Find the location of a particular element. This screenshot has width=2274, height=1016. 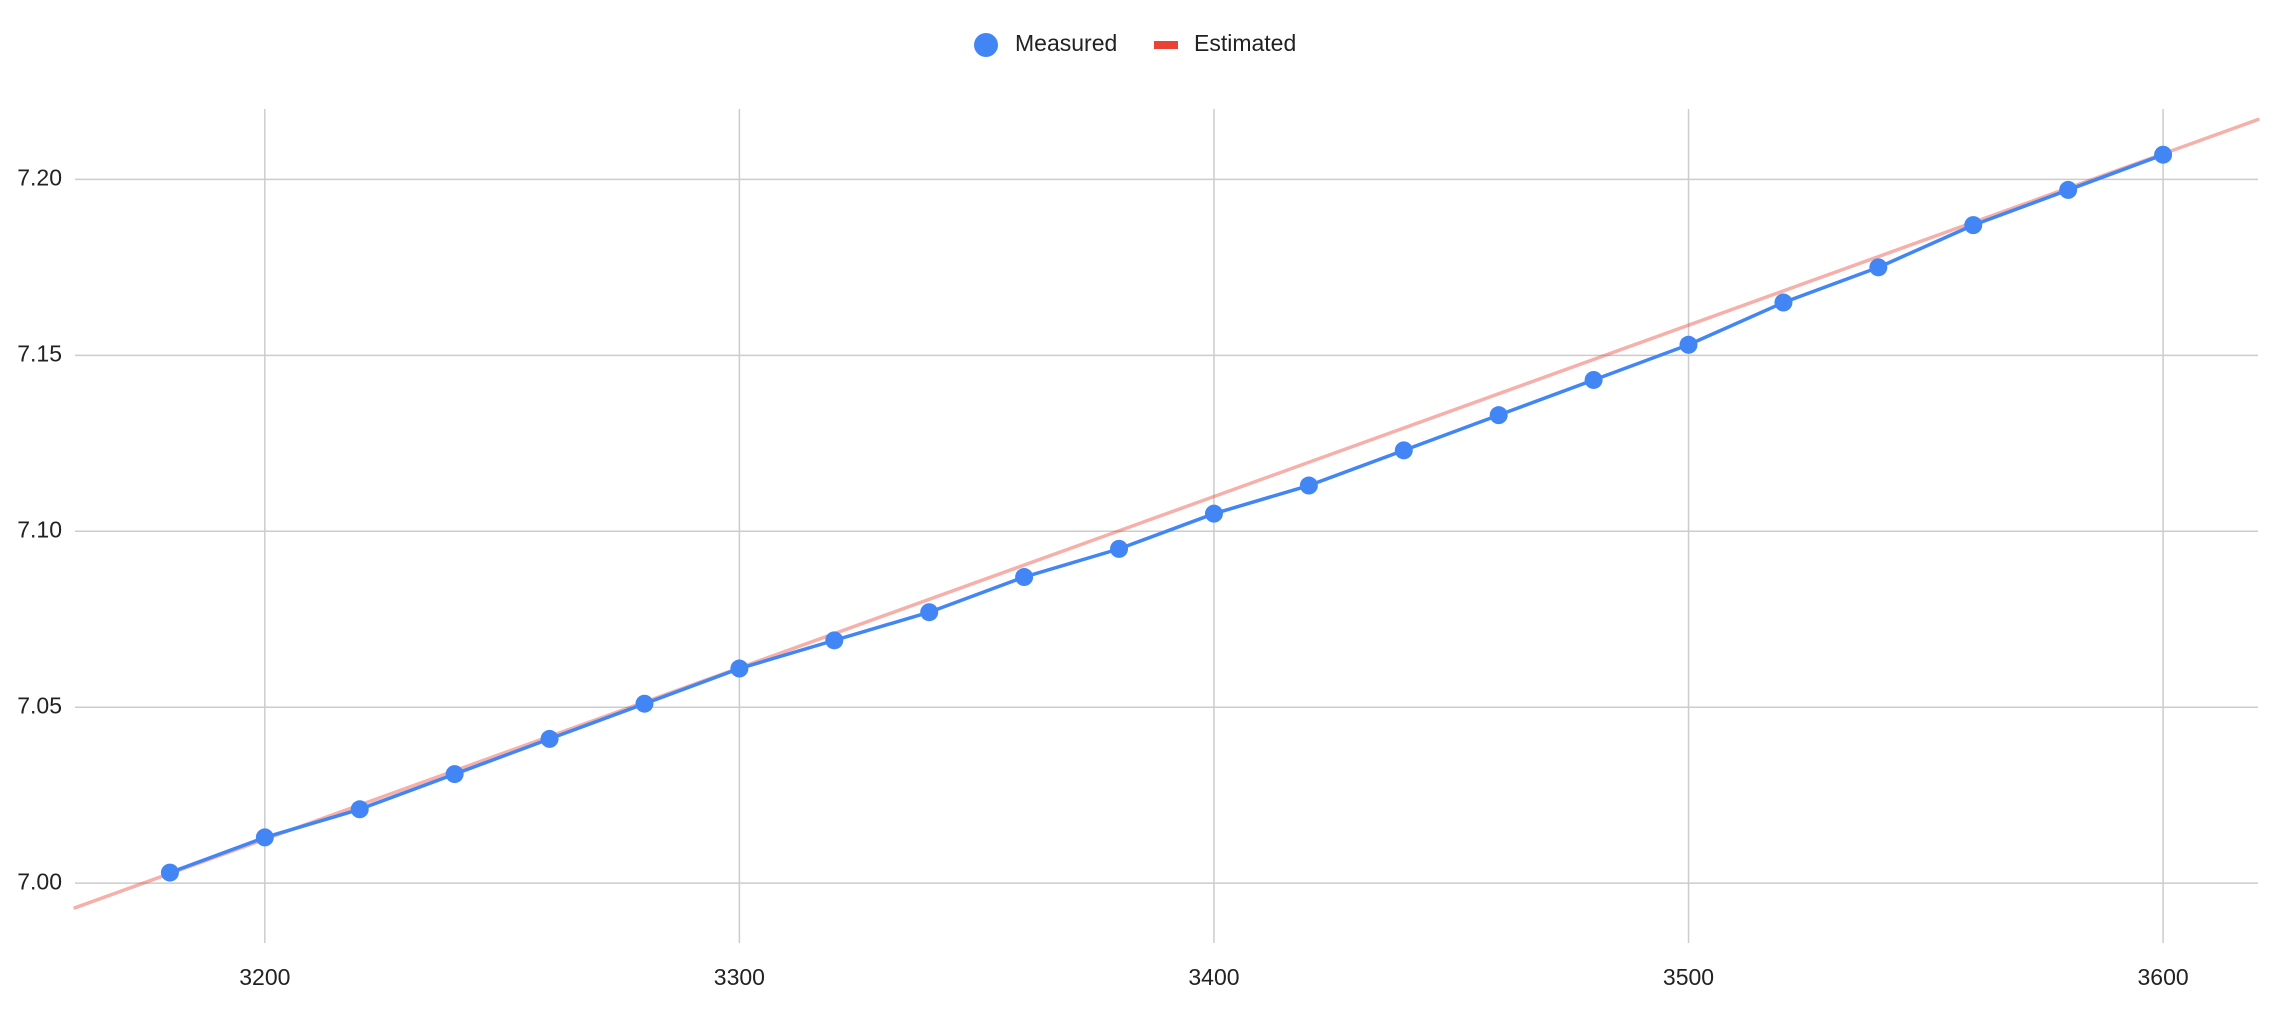

y-tick-label: 7.00 is located at coordinates (39, 881).